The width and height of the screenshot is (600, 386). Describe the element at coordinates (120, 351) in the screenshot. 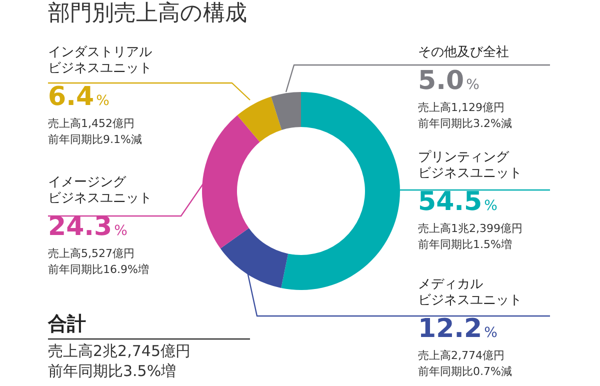

I see `text: 売上高2兆2,745億円` at that location.